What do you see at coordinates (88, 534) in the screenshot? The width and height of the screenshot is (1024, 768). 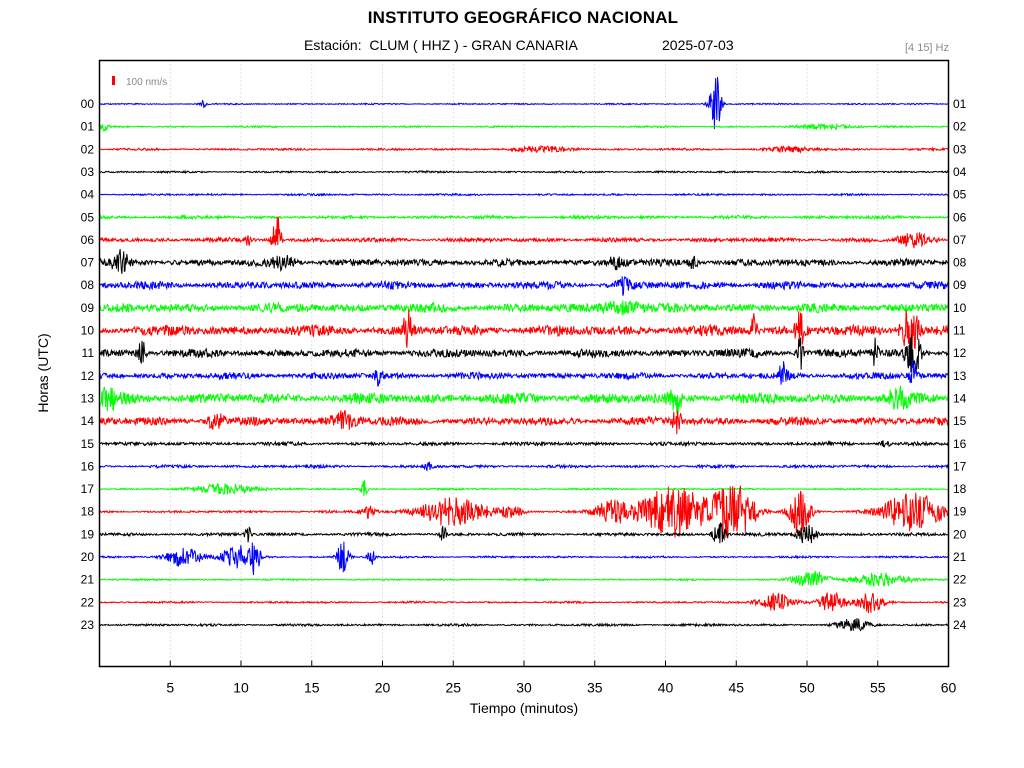 I see `hour-label-left: 19` at bounding box center [88, 534].